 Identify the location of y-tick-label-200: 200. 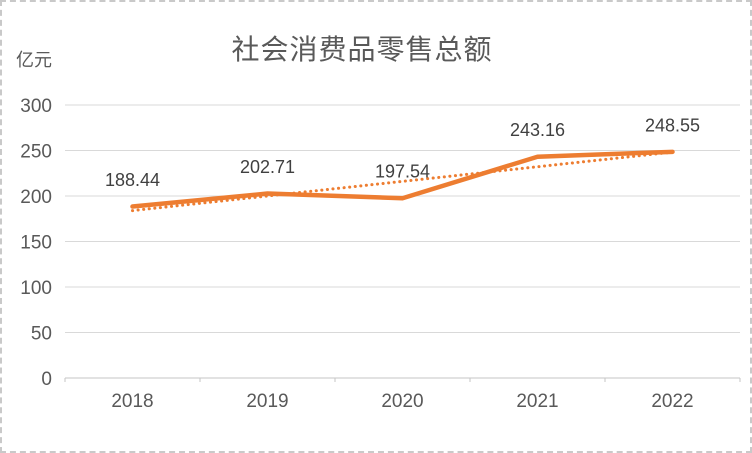
(36, 197).